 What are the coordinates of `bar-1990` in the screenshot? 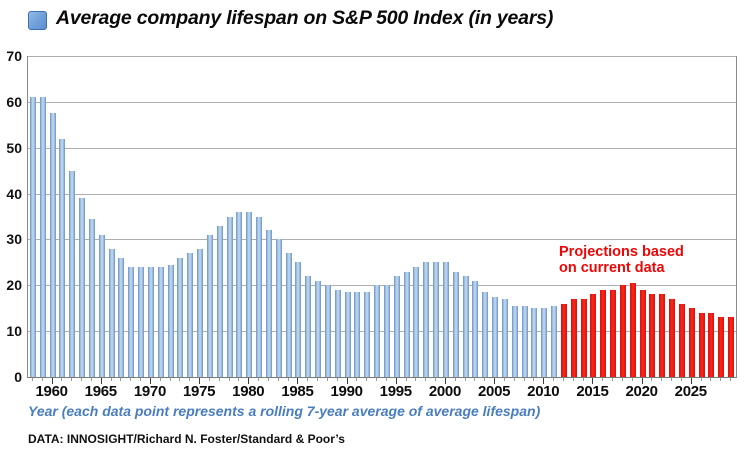 It's located at (347, 334).